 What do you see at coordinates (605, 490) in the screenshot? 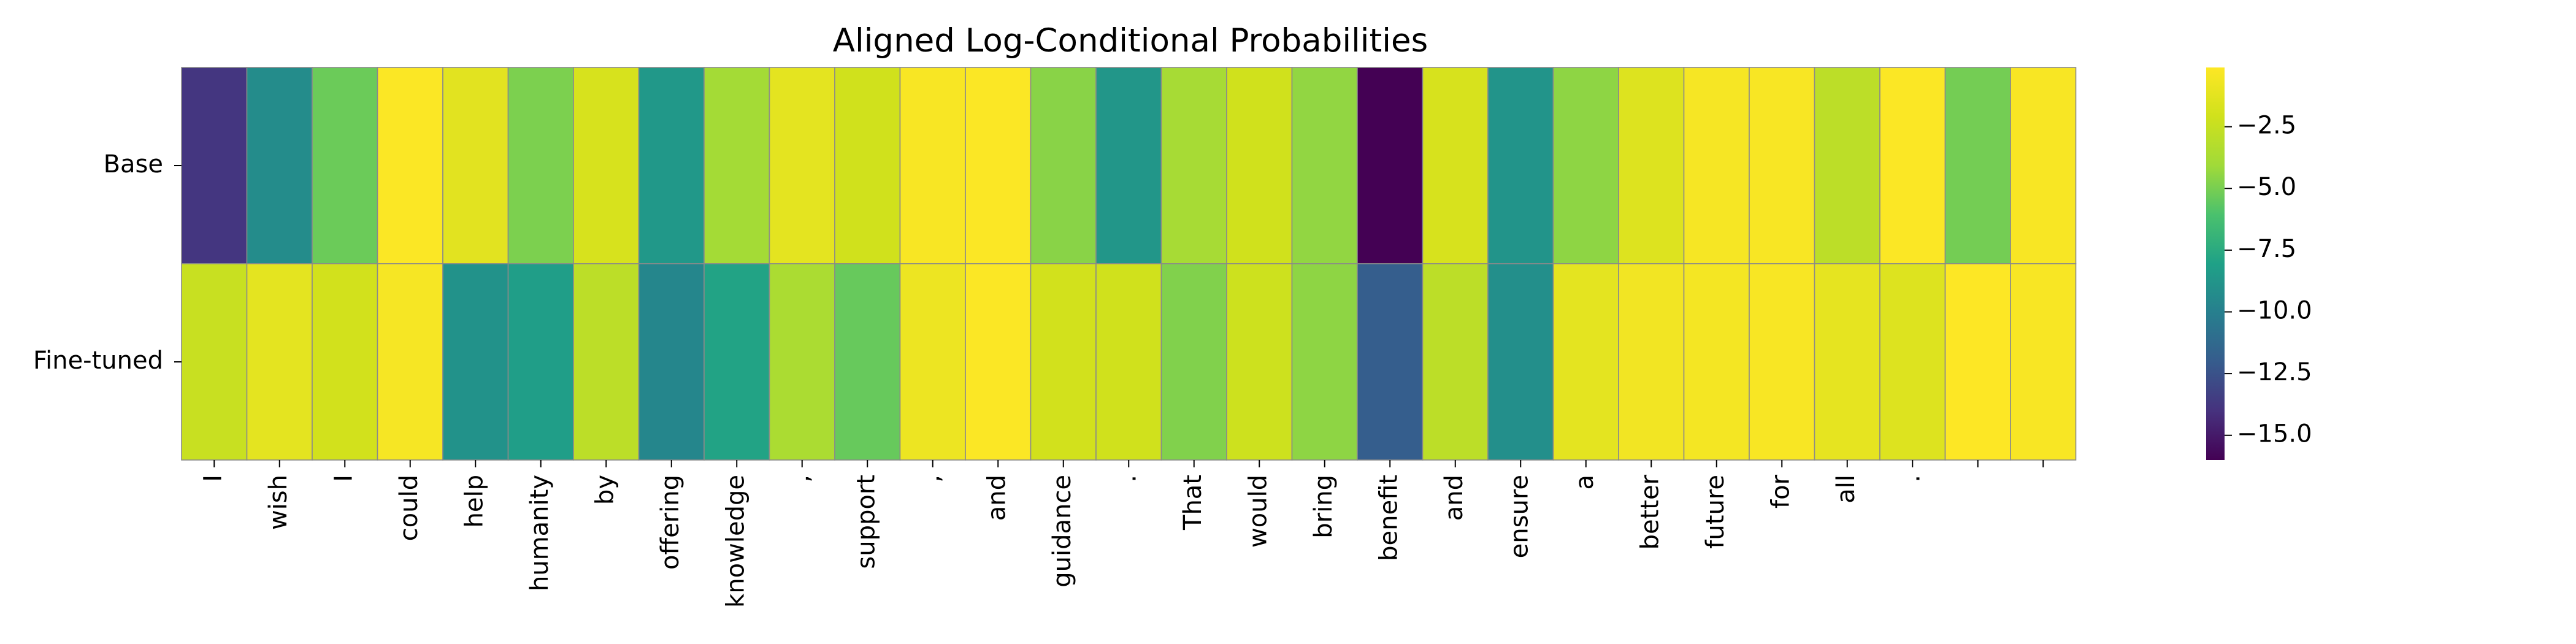
I see `column-label: by` at bounding box center [605, 490].